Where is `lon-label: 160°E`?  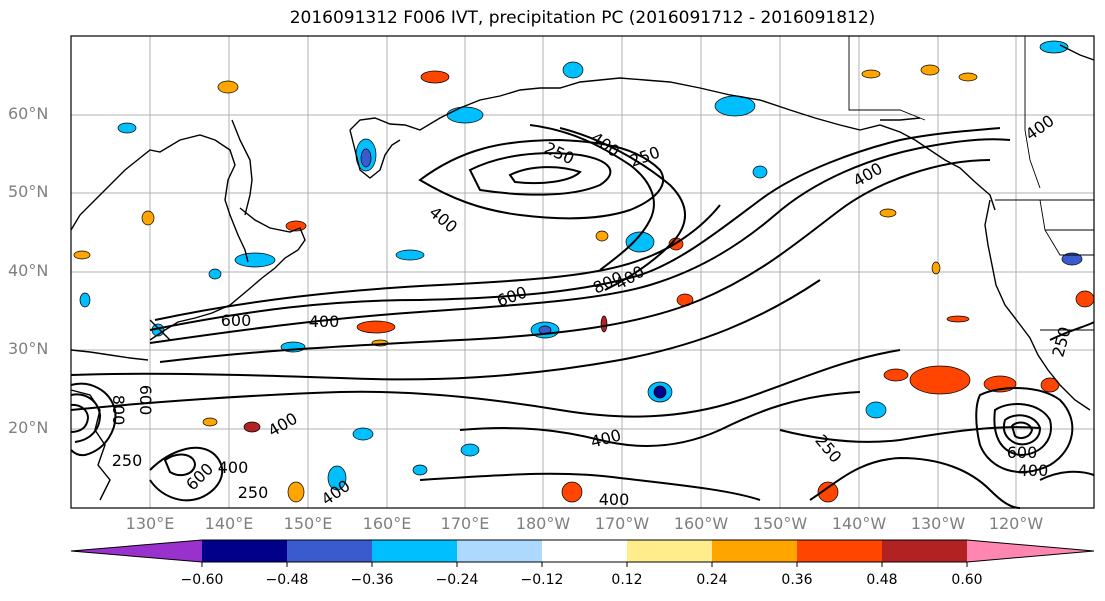 lon-label: 160°E is located at coordinates (387, 523).